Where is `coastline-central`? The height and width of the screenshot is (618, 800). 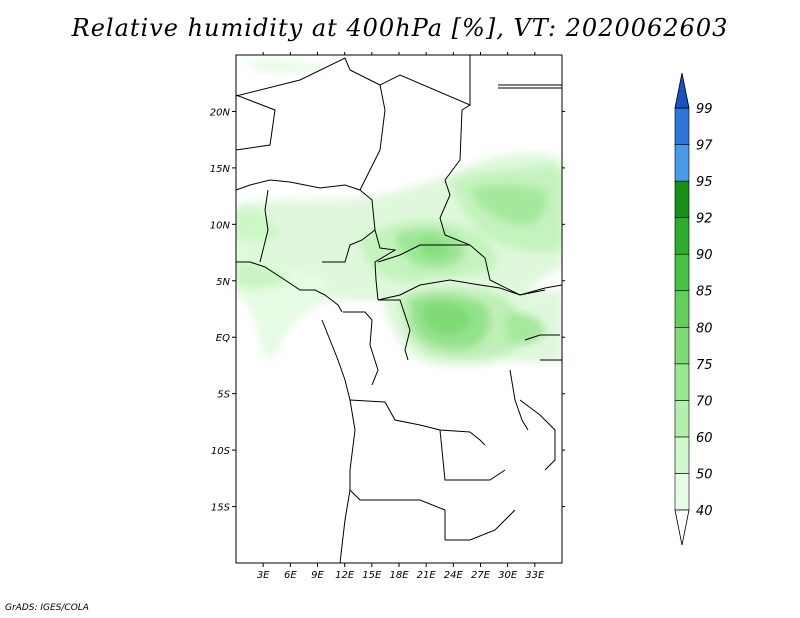
coastline-central is located at coordinates (338, 441).